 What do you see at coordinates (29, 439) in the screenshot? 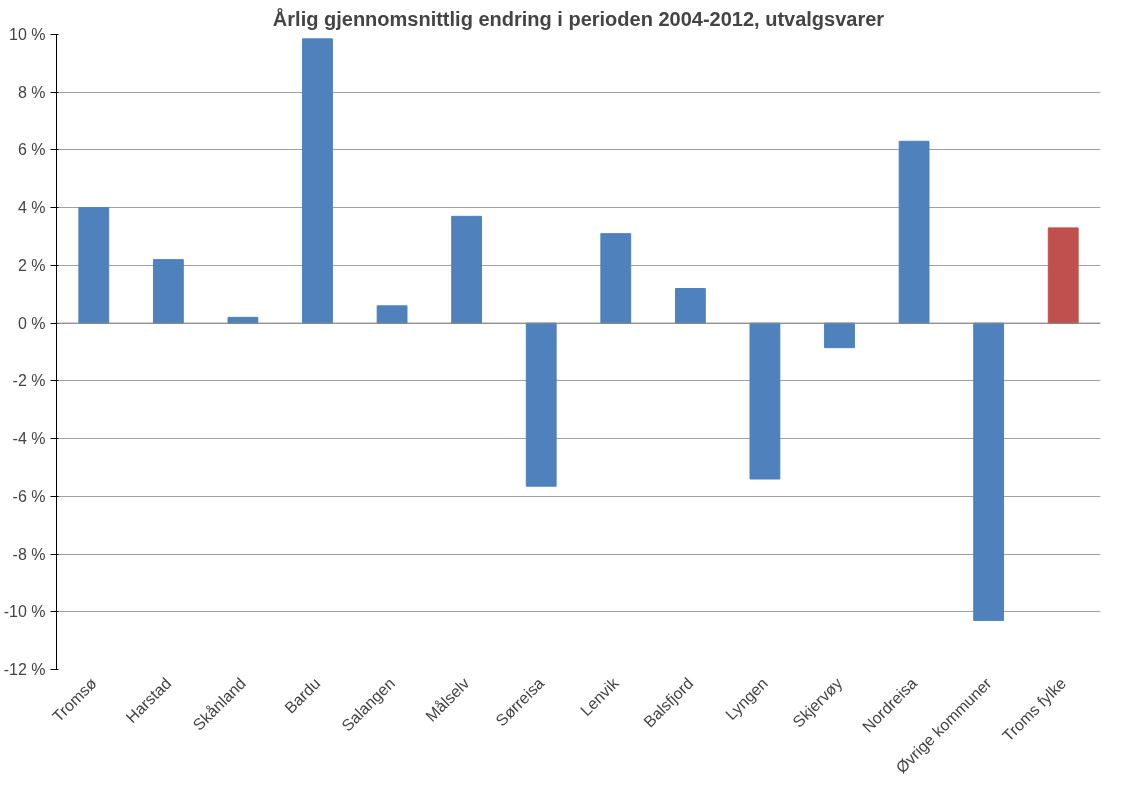
I see `y-tick-label: -4 %` at bounding box center [29, 439].